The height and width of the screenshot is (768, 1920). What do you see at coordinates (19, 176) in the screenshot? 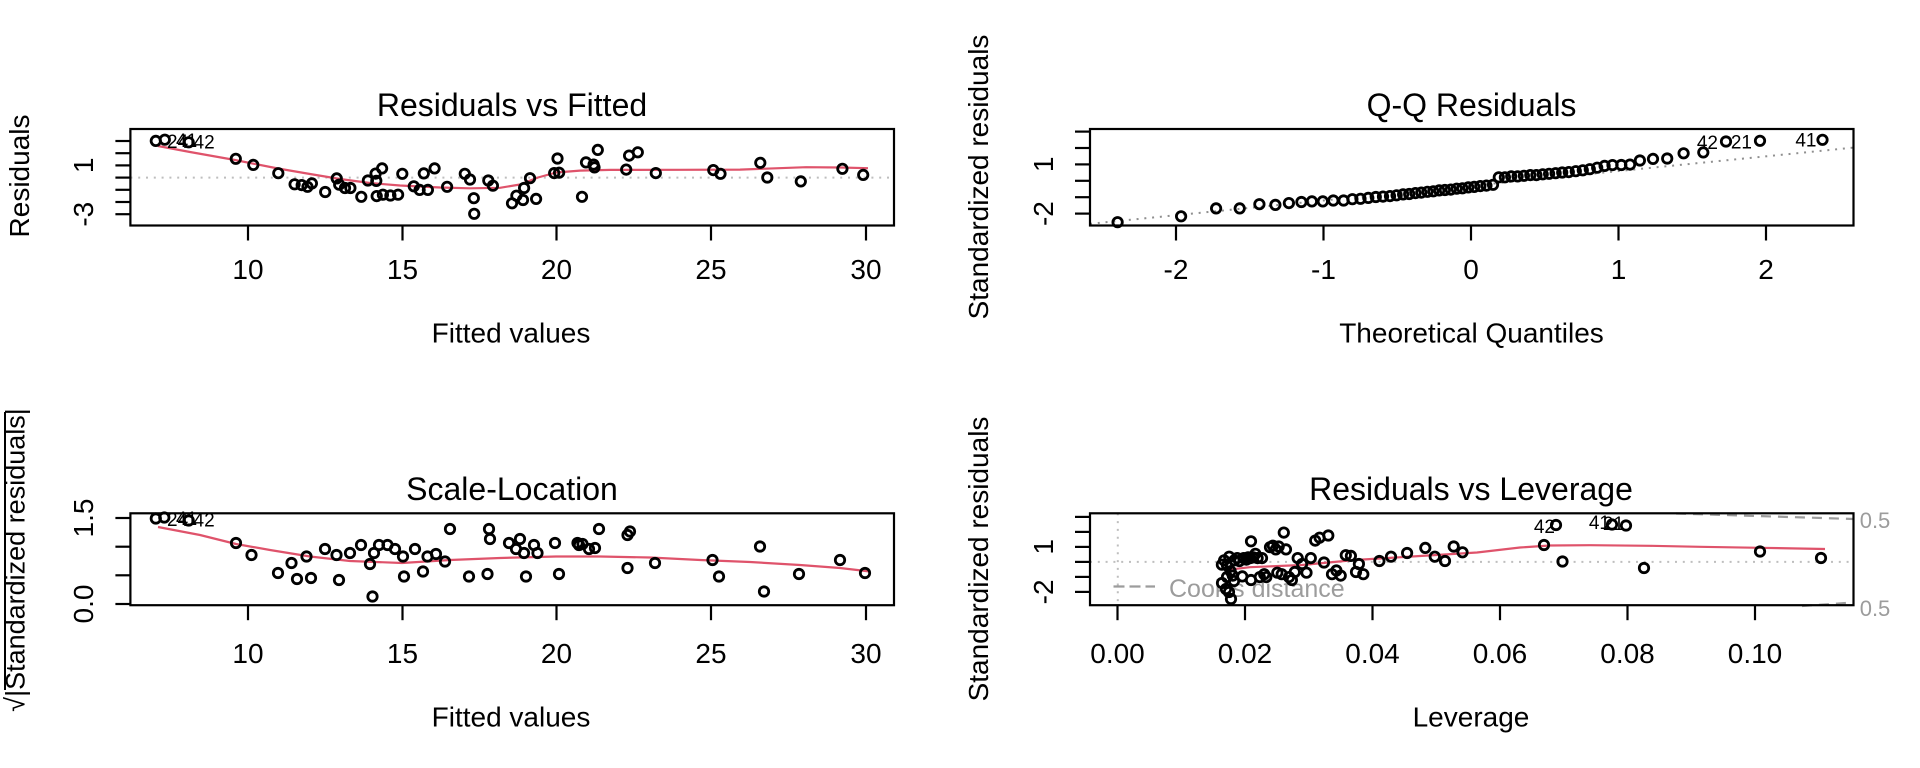
I see `svg-text: Residuals` at bounding box center [19, 176].